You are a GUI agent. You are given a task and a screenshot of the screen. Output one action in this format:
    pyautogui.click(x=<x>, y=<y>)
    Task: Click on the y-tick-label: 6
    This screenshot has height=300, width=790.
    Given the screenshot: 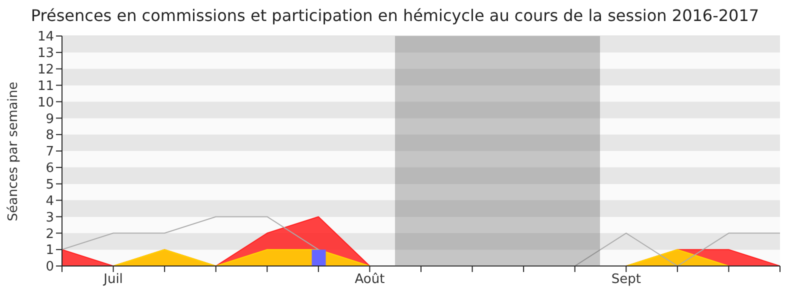 What is the action you would take?
    pyautogui.click(x=50, y=168)
    